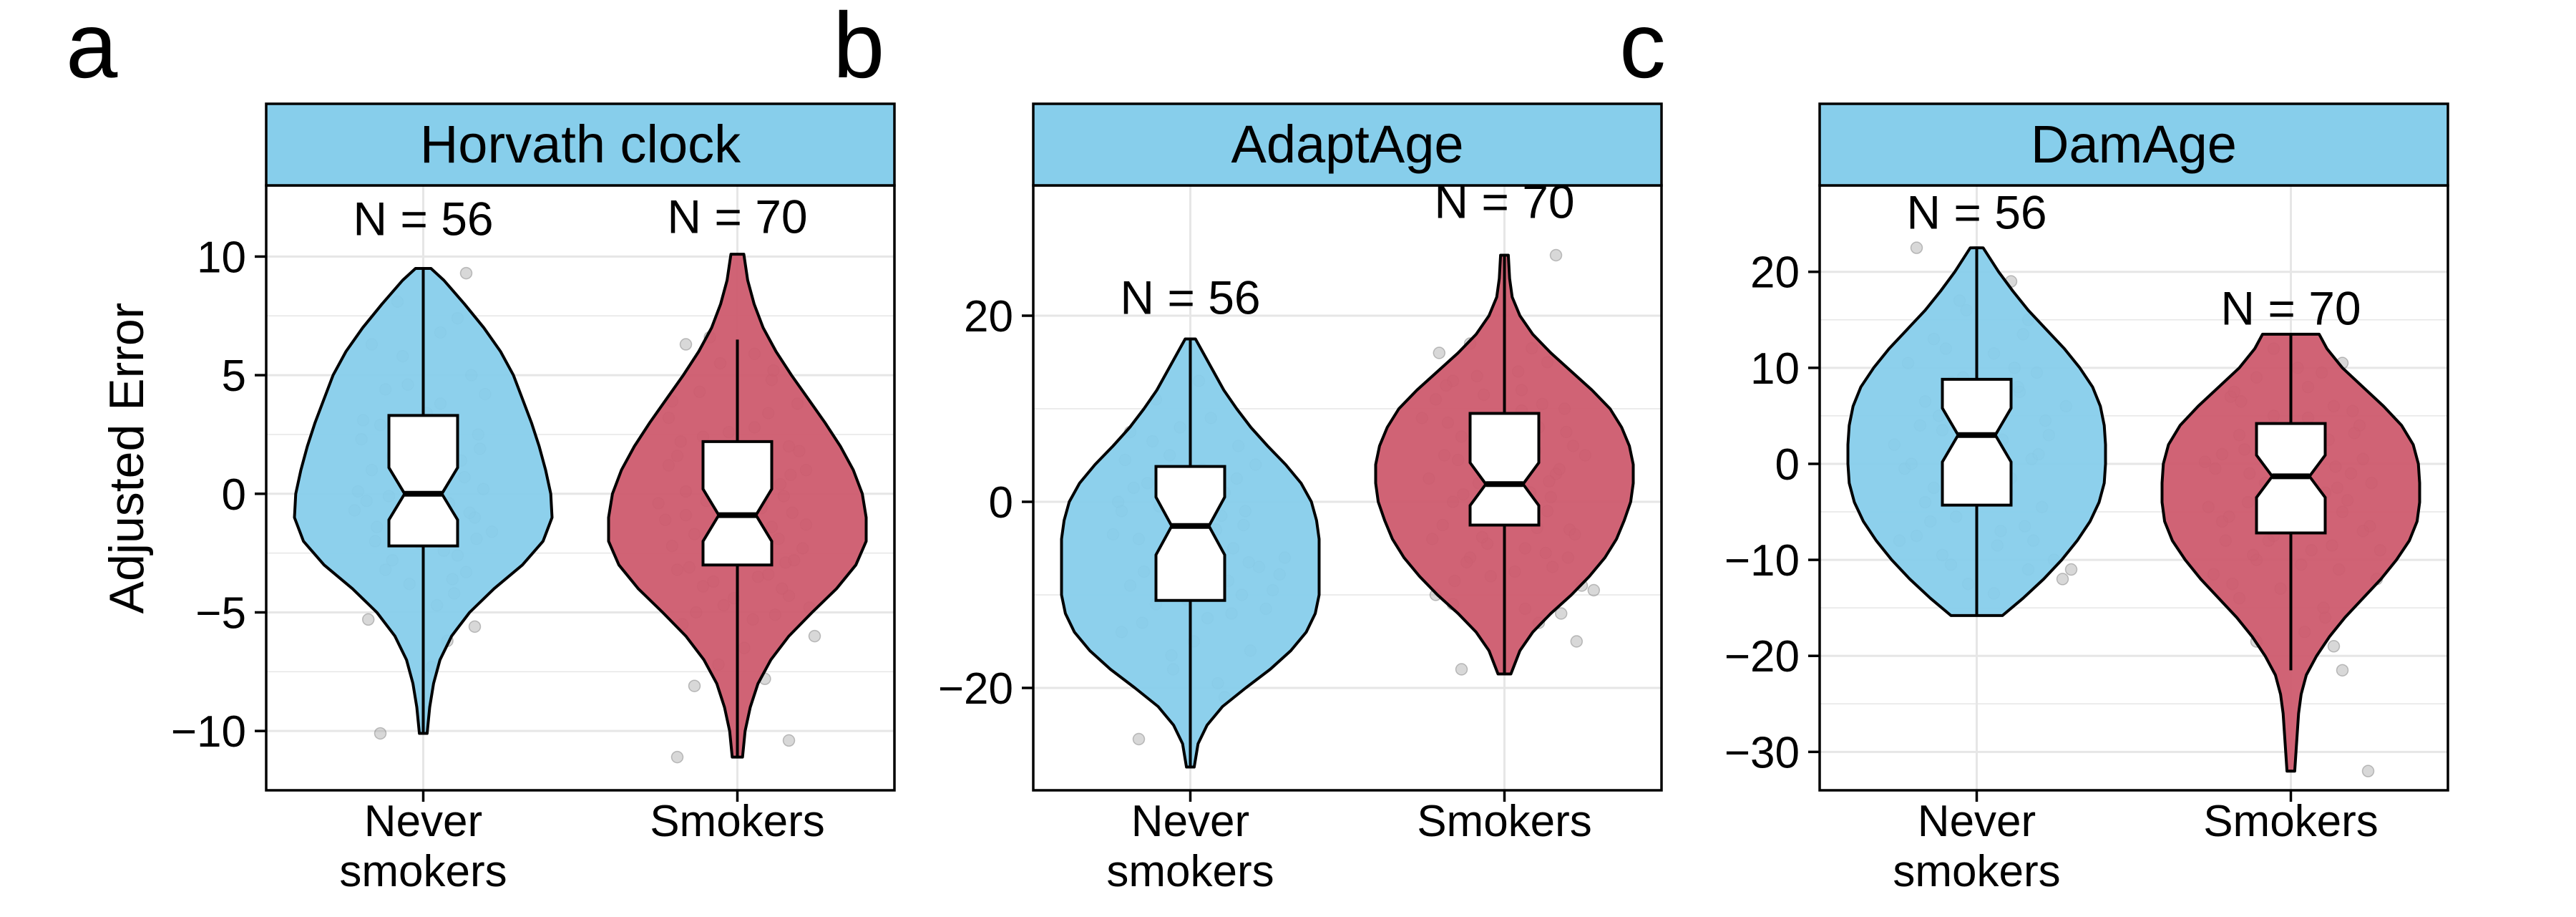  What do you see at coordinates (234, 376) in the screenshot?
I see `y-tick-label: 5` at bounding box center [234, 376].